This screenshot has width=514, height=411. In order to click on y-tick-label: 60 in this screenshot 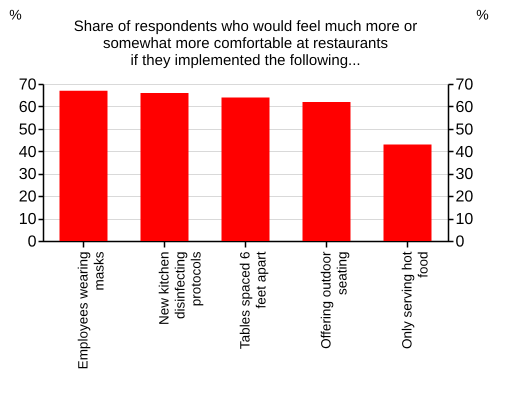, I will do `click(27, 107)`.